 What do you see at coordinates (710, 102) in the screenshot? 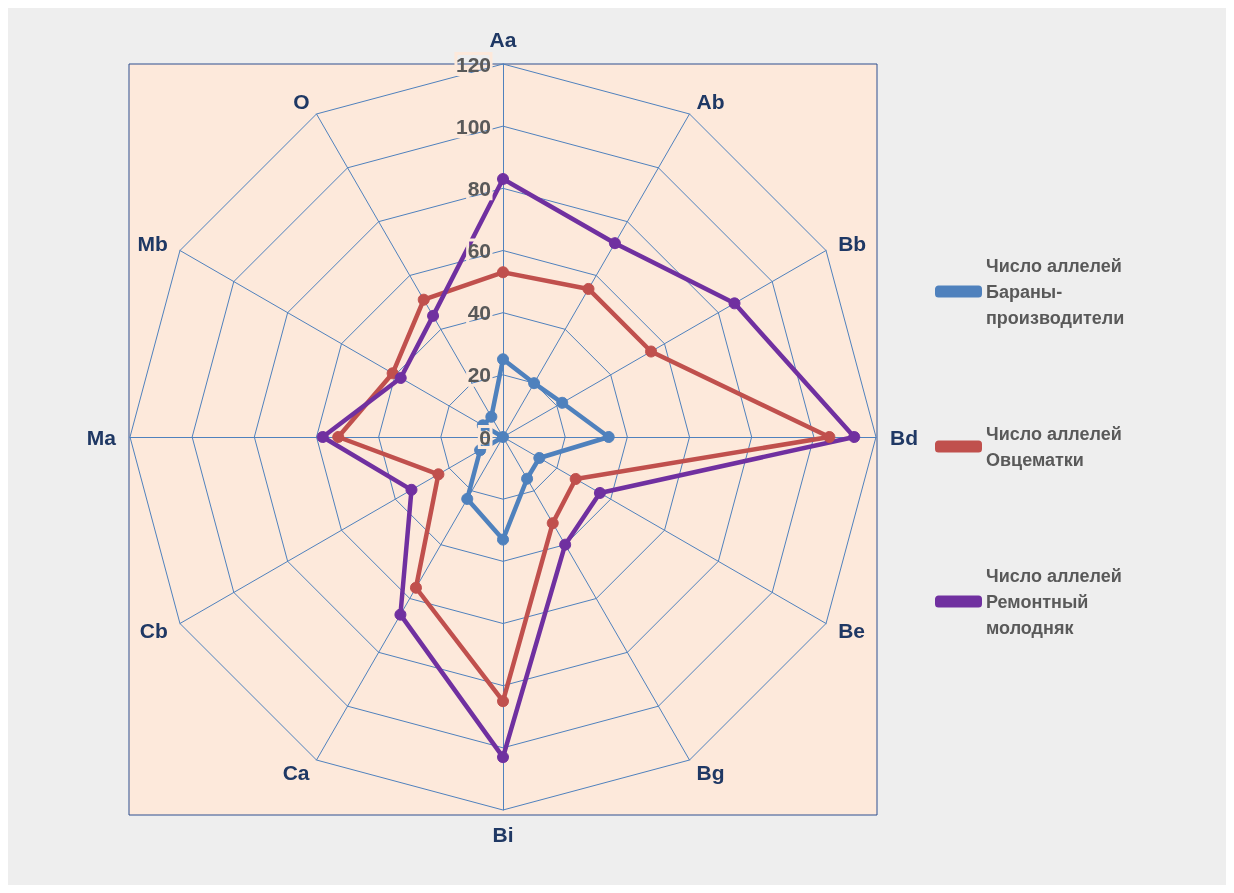
I see `spoke-label: Ab` at bounding box center [710, 102].